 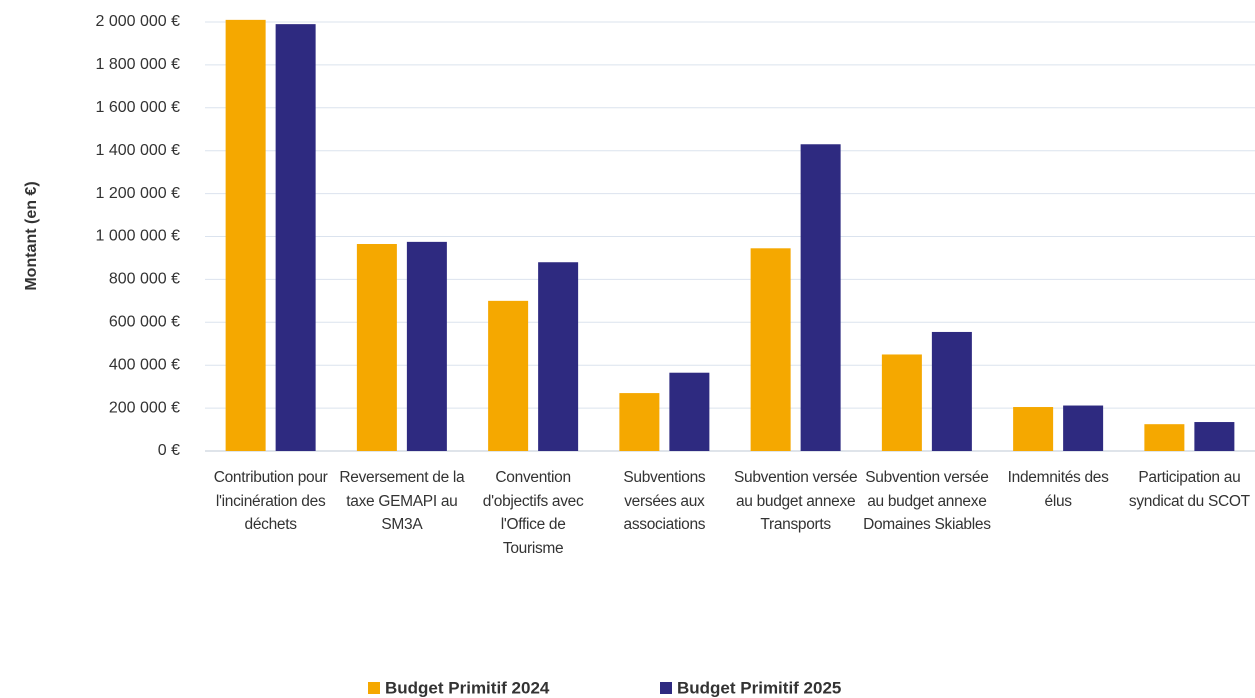 I want to click on x-tick-label: Subventions versées aux associations, so click(x=664, y=501).